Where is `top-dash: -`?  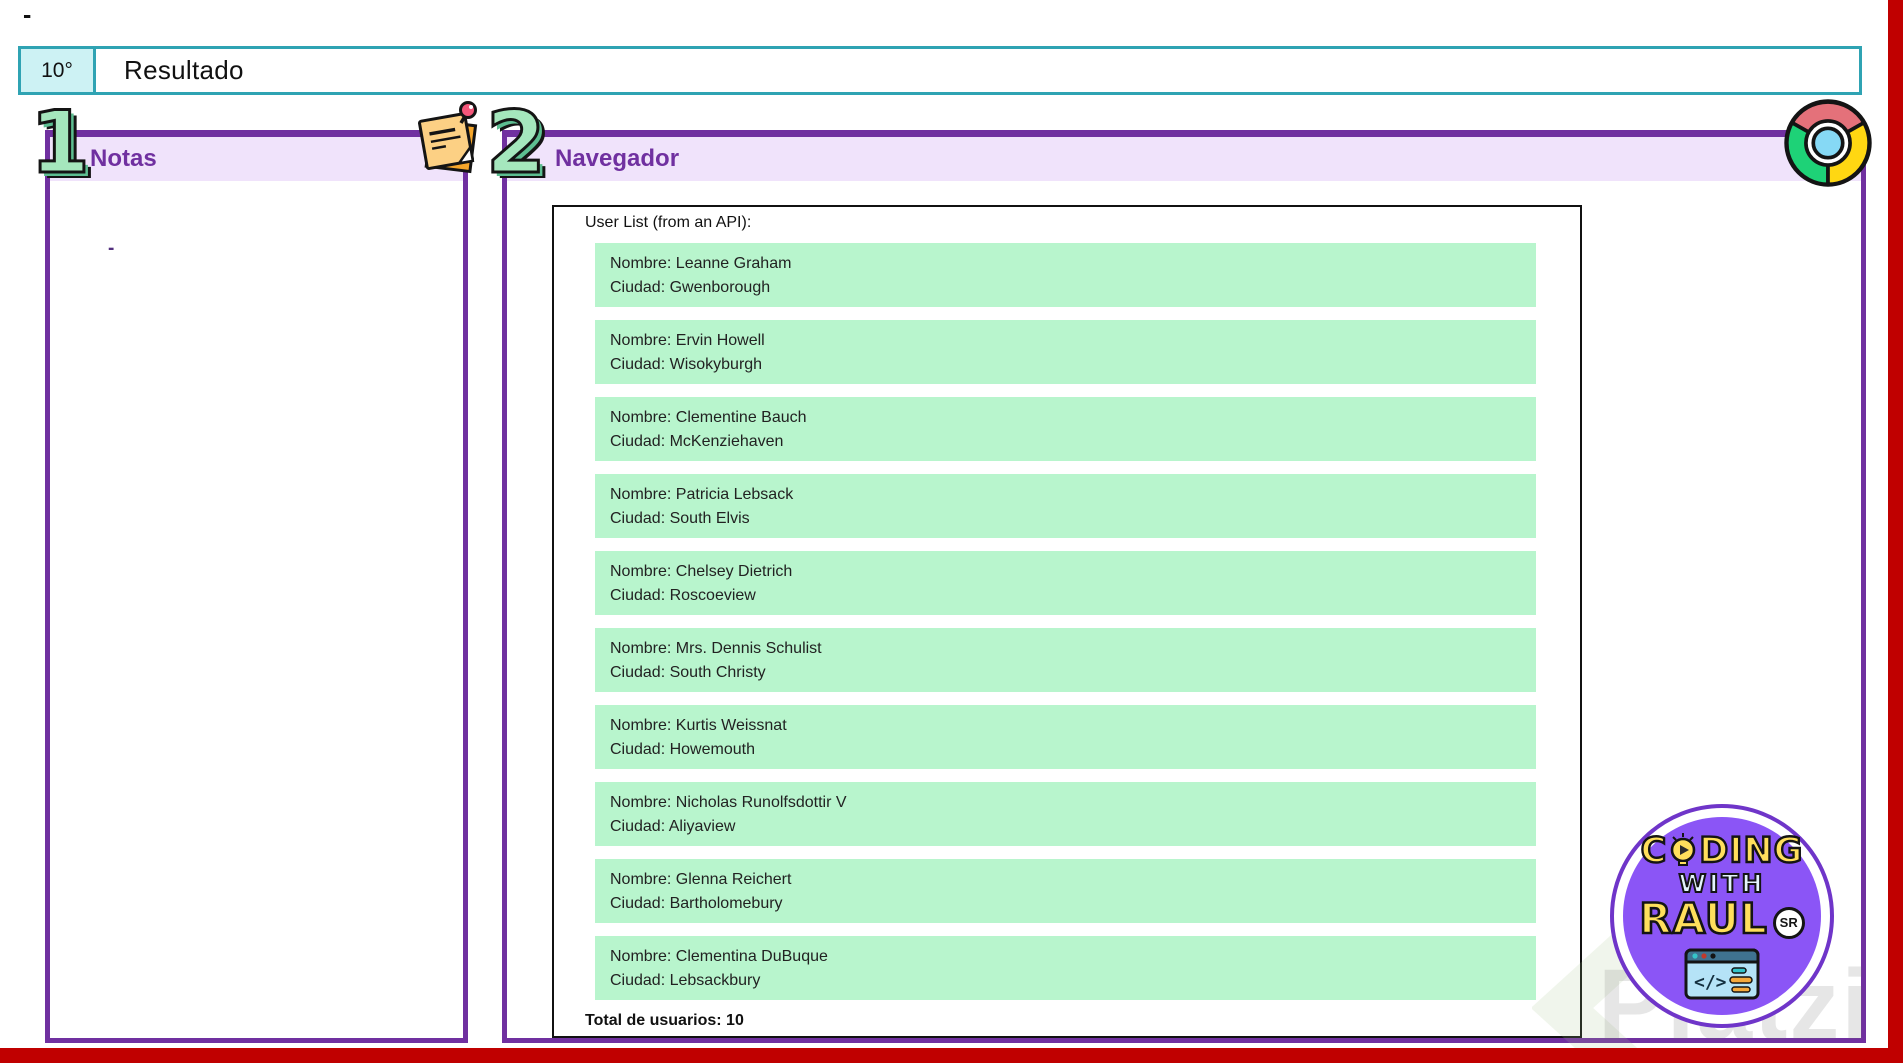 top-dash: - is located at coordinates (27, 15).